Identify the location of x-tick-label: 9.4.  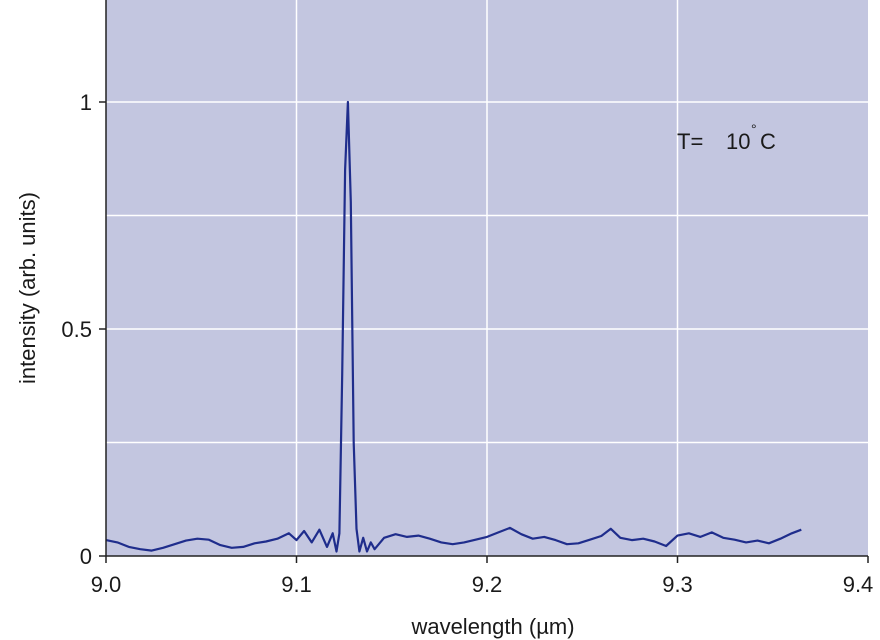
(858, 584).